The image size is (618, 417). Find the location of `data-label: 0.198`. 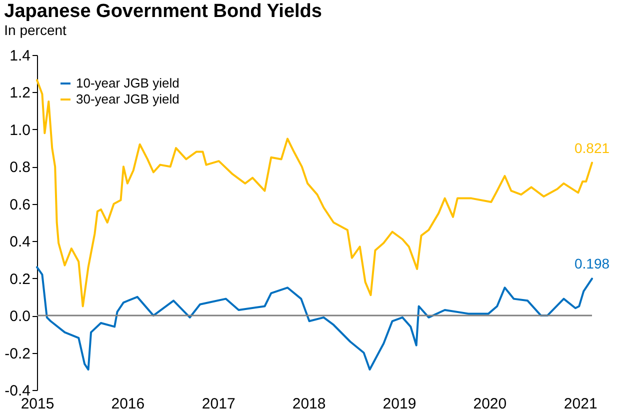

data-label: 0.198 is located at coordinates (592, 264).